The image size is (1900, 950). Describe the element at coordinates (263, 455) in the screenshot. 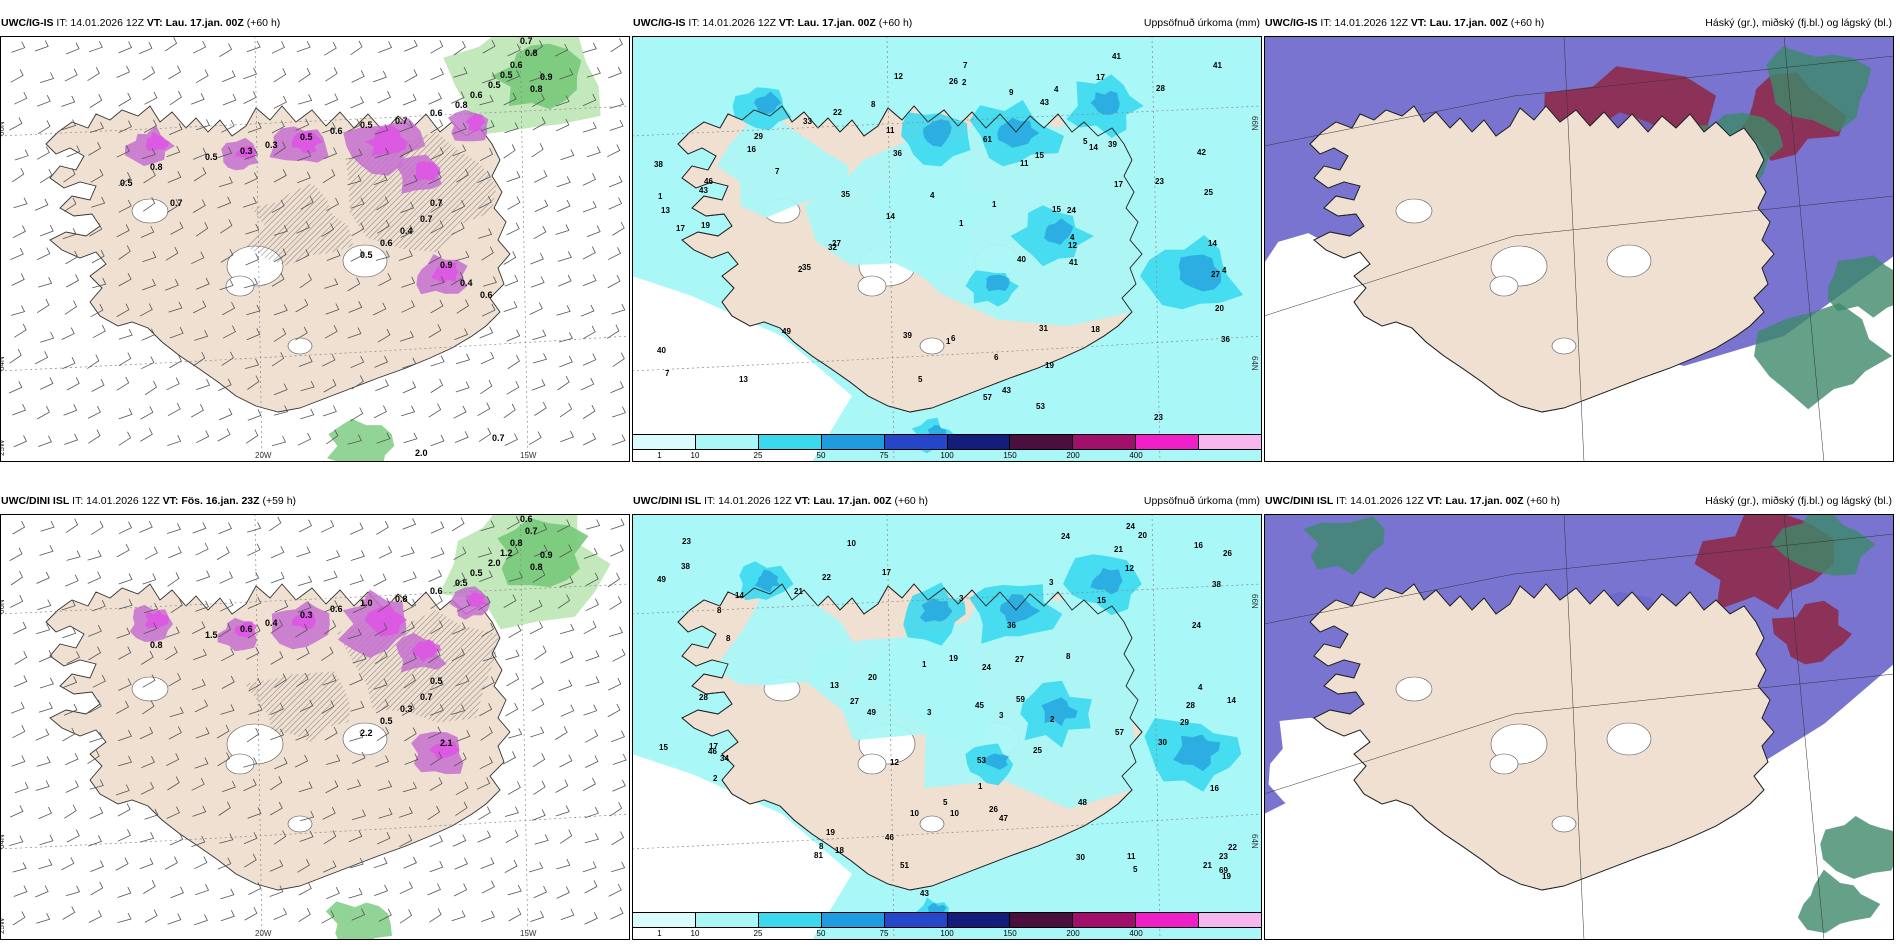

I see `grid-label: 20W` at that location.